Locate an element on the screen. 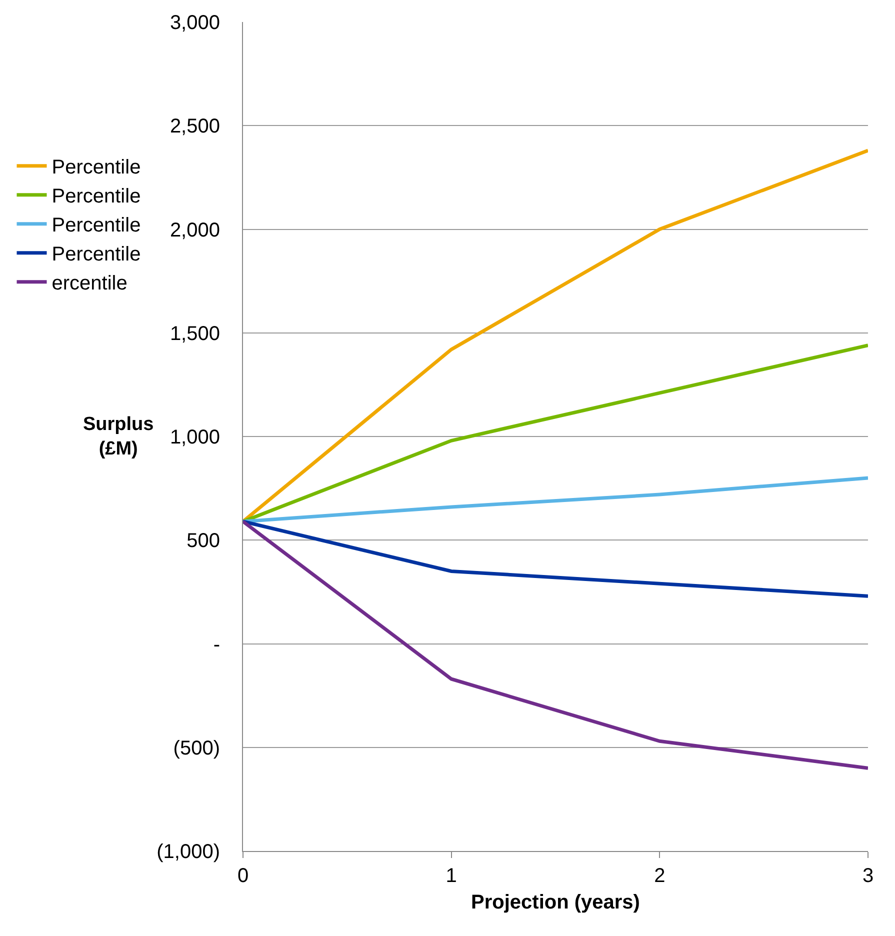 Image resolution: width=895 pixels, height=936 pixels. legend-label: ercentile is located at coordinates (90, 283).